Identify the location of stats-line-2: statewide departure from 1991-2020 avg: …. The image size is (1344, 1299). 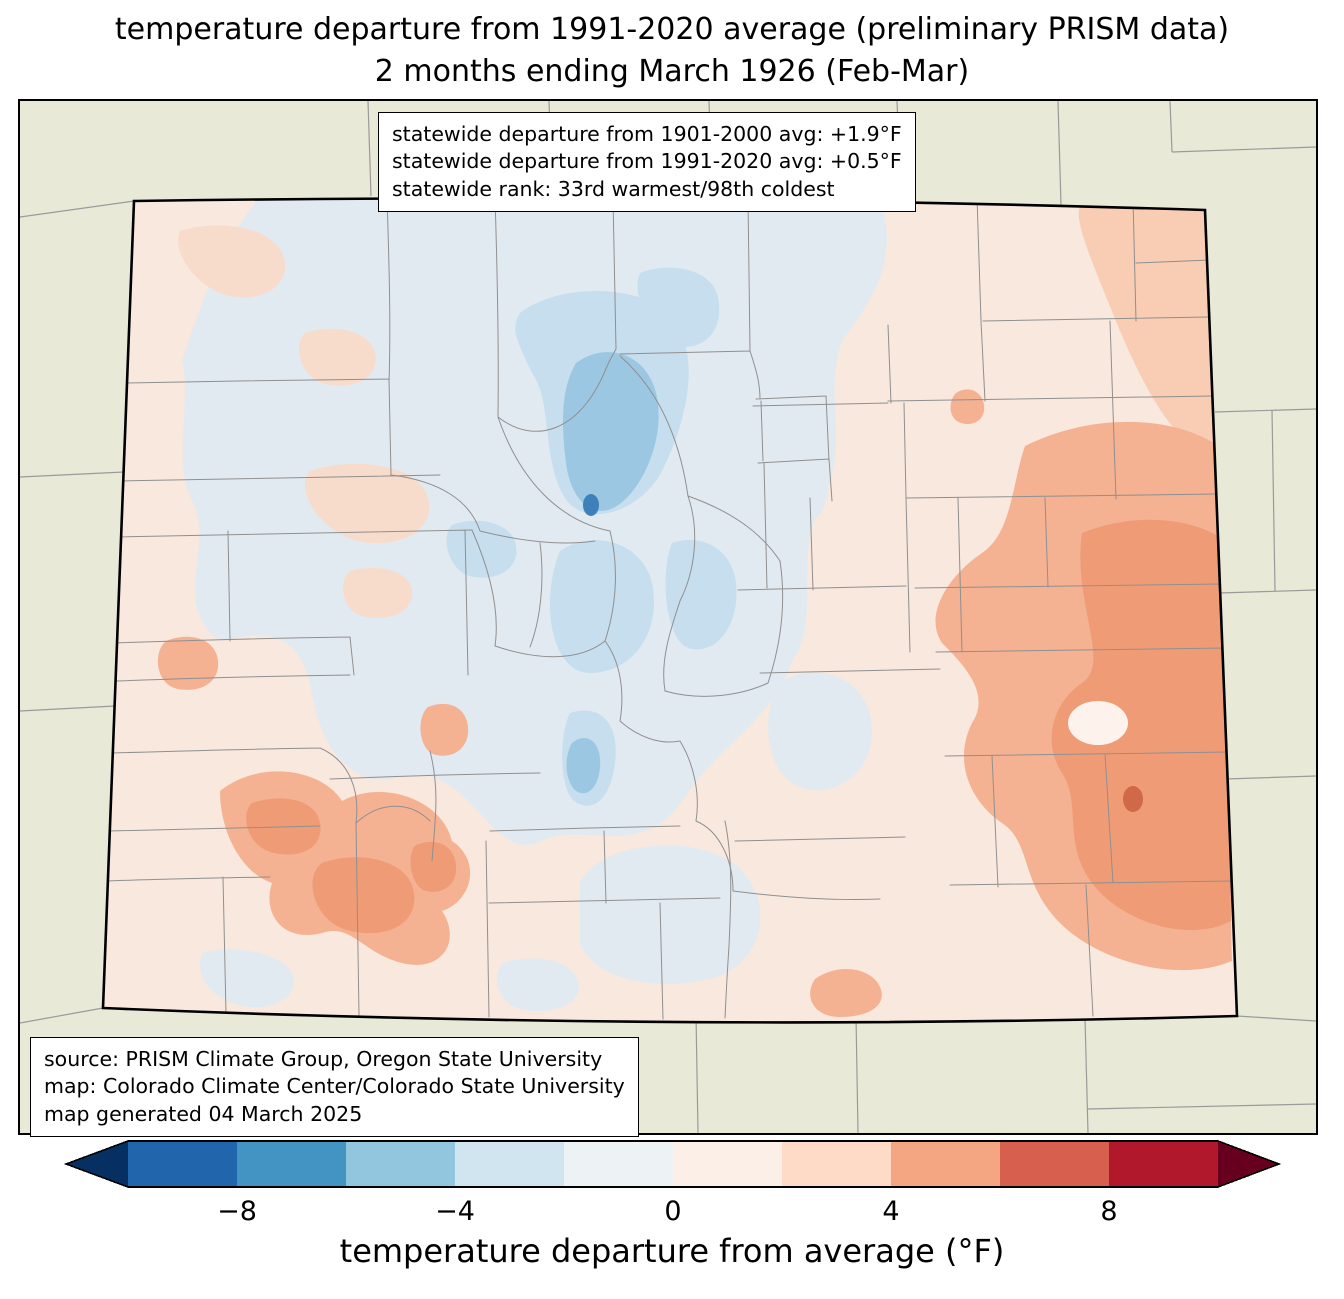
(647, 161).